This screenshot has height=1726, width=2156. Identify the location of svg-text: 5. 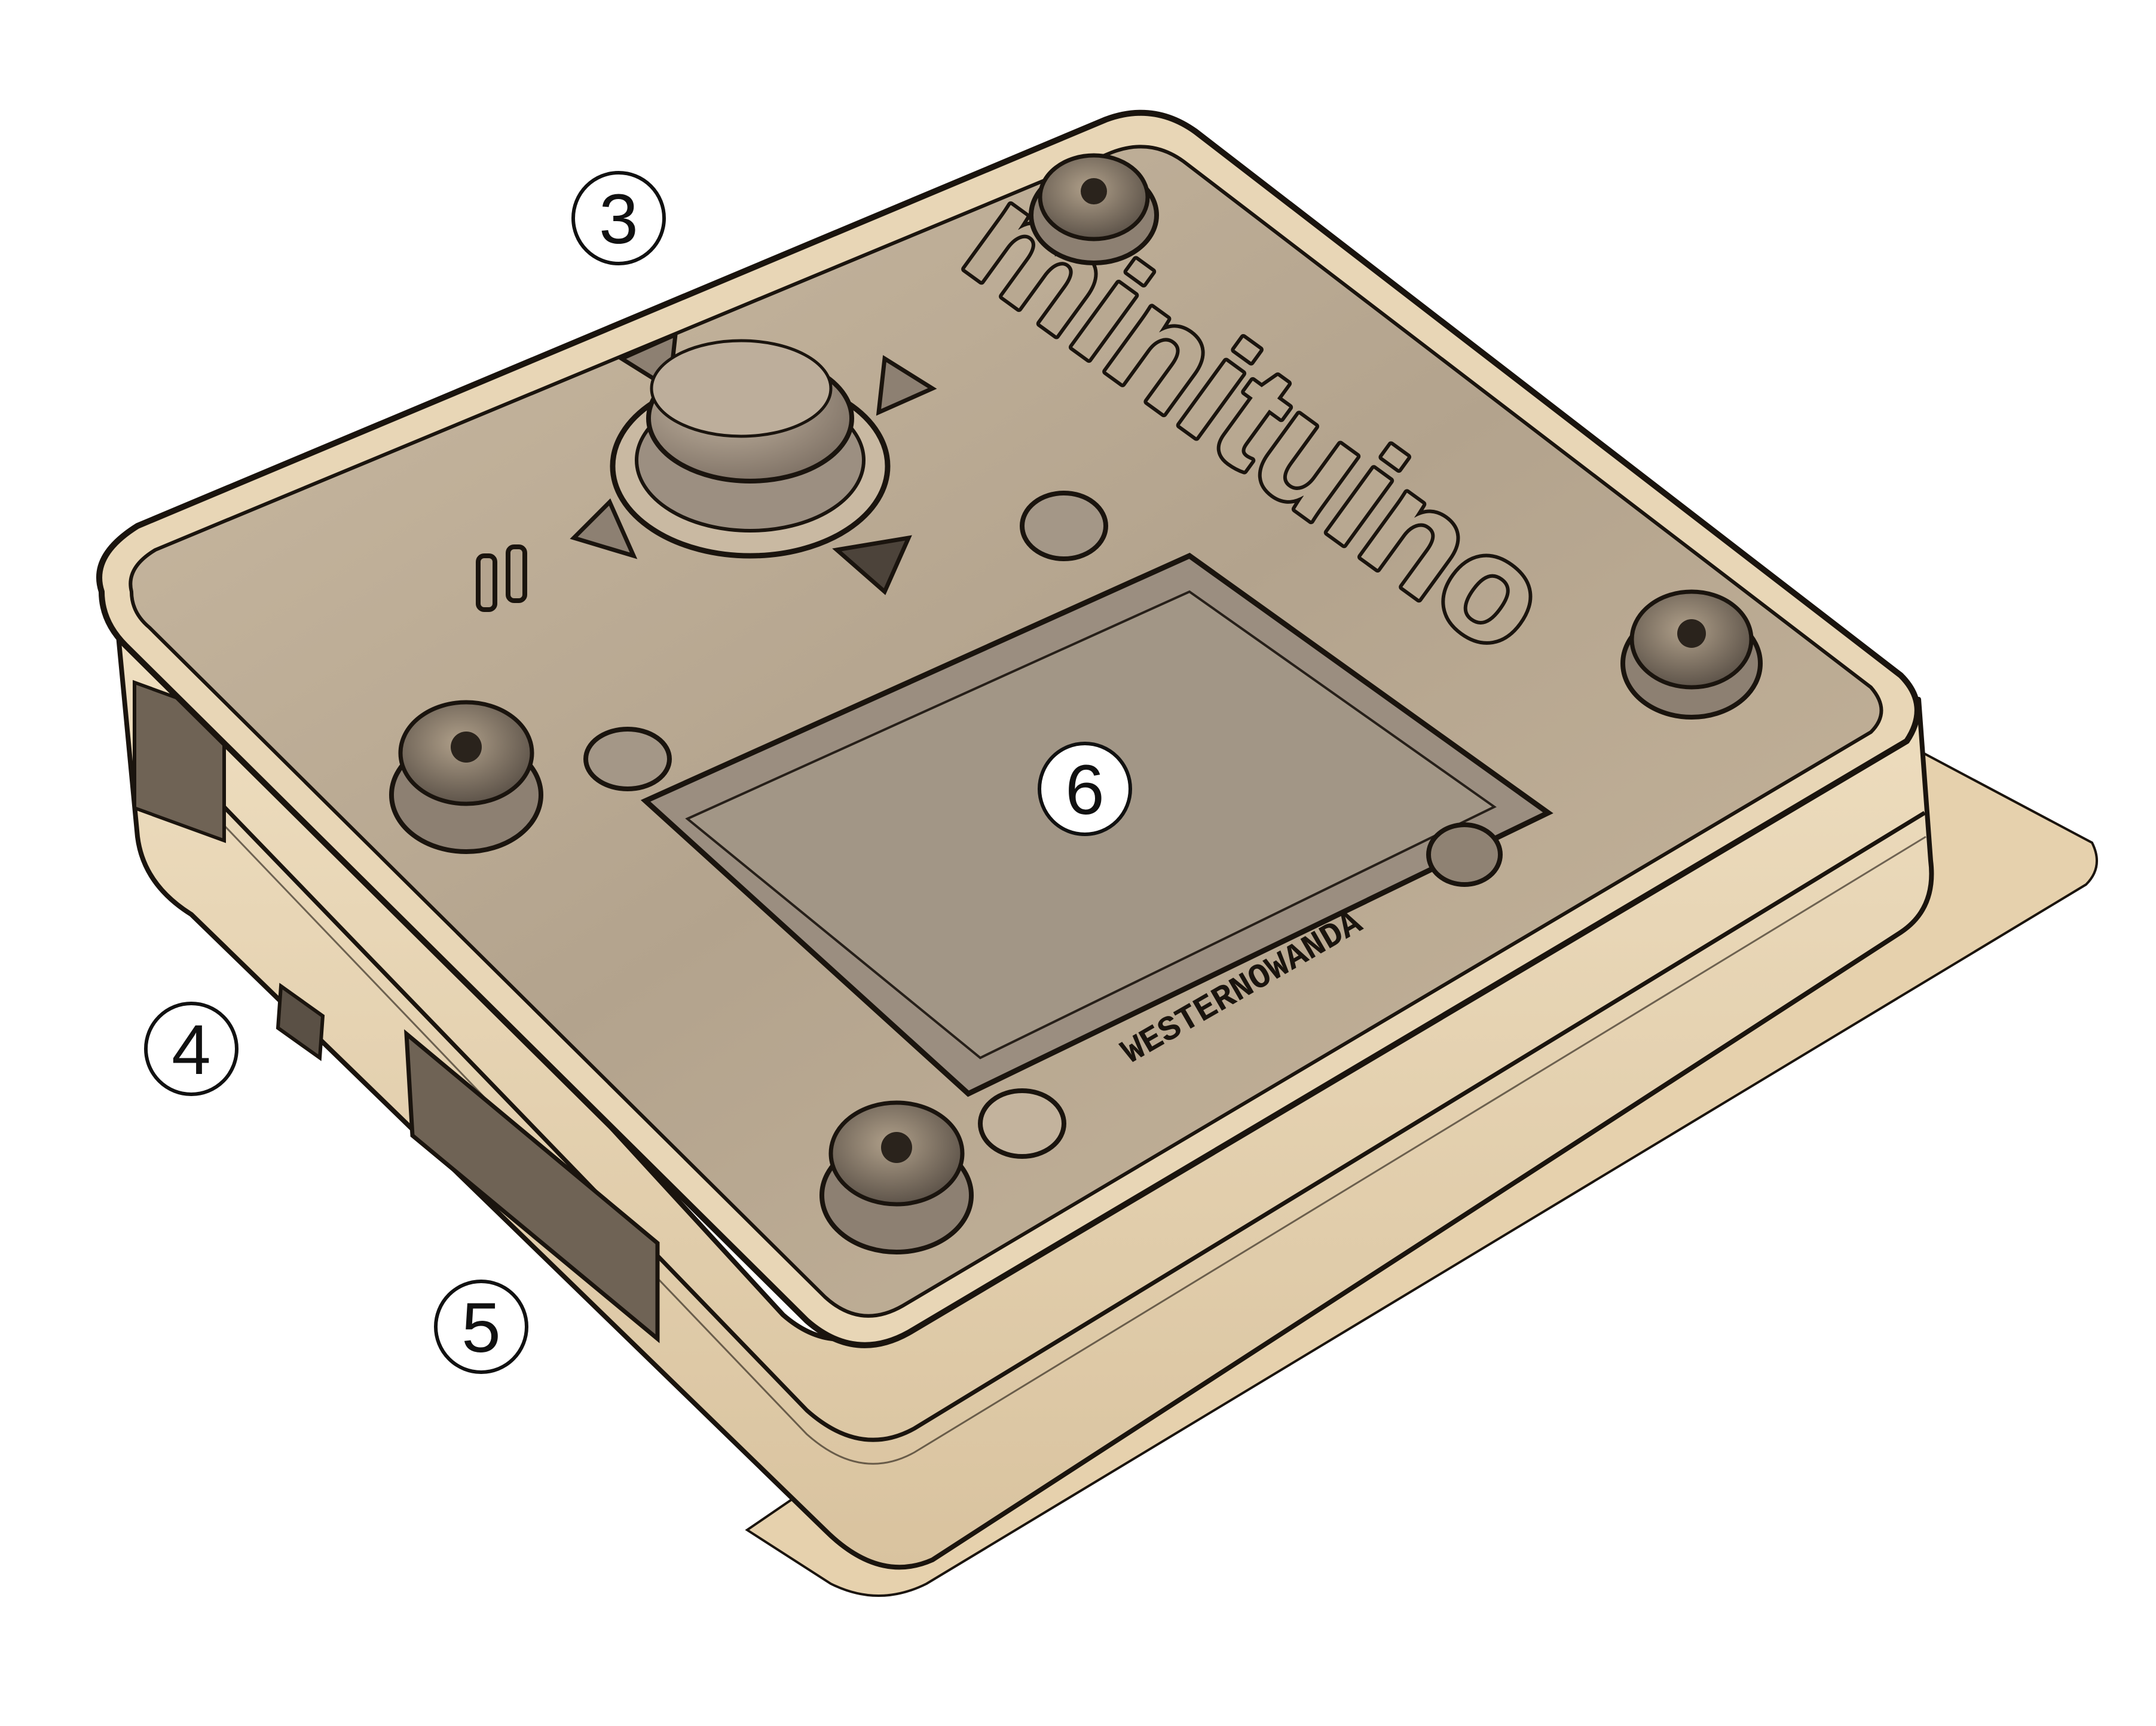
(481, 1328).